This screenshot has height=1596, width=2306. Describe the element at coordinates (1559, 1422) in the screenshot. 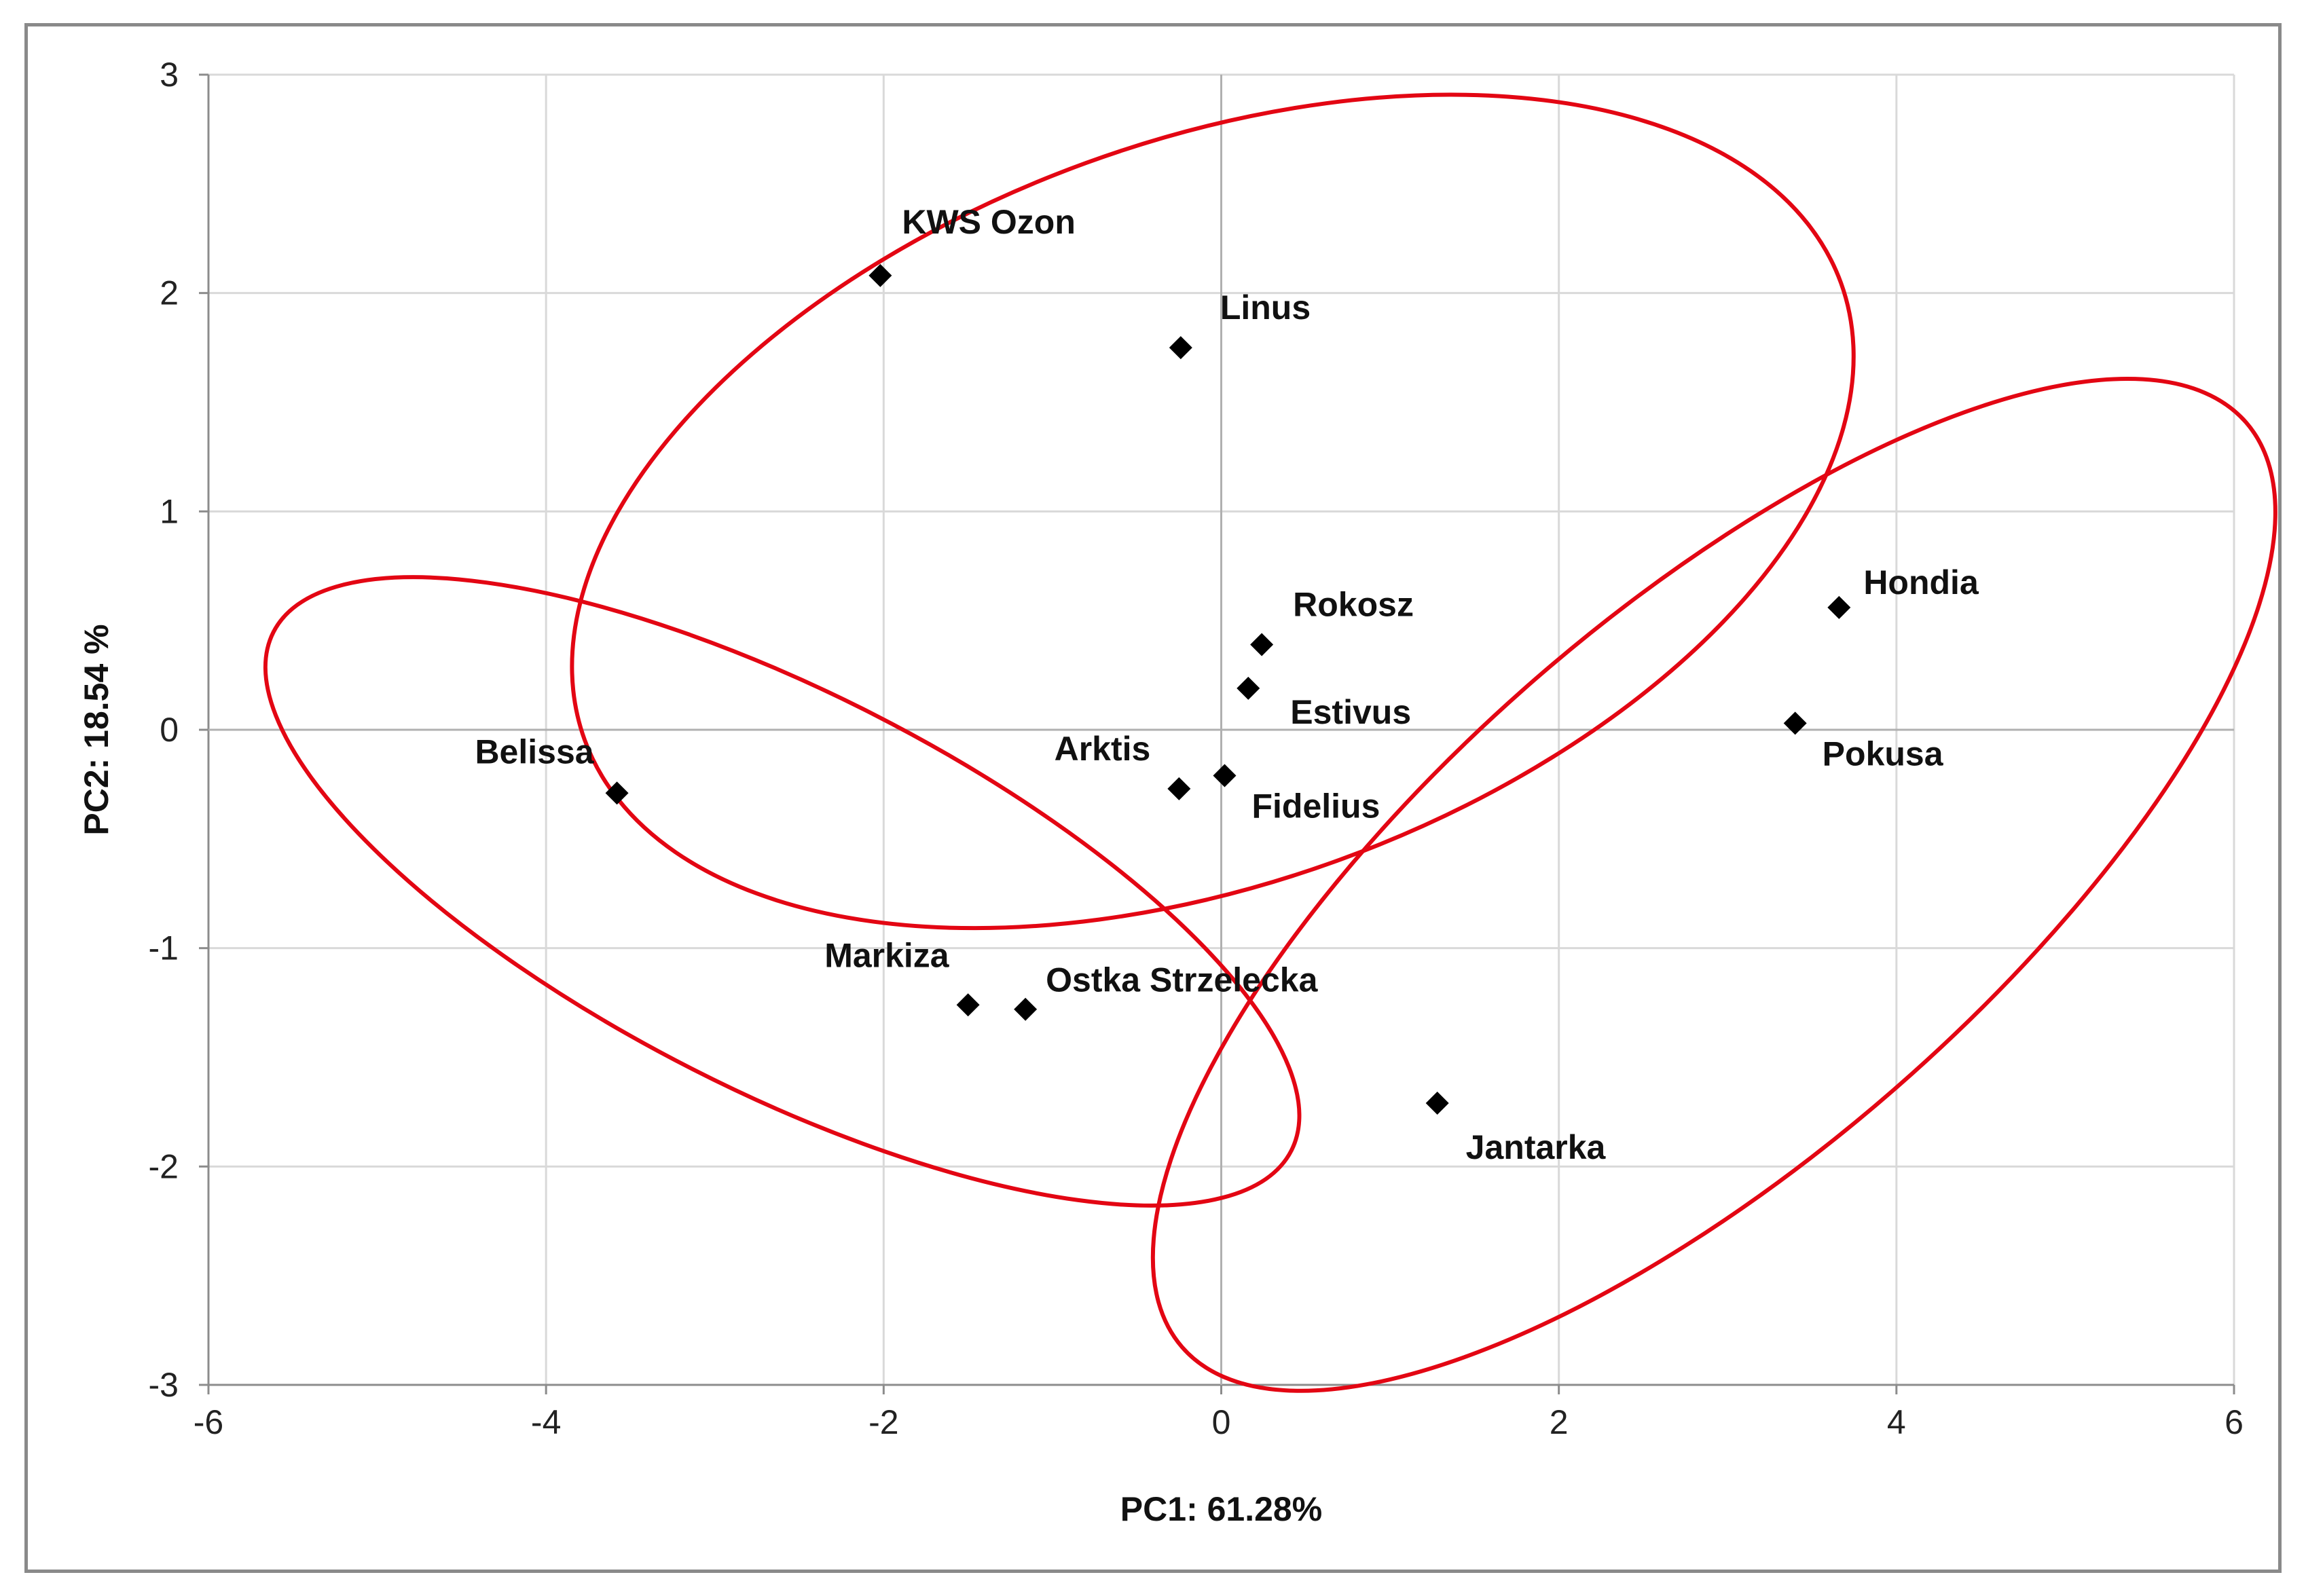

I see `x-tick-label: 2` at that location.